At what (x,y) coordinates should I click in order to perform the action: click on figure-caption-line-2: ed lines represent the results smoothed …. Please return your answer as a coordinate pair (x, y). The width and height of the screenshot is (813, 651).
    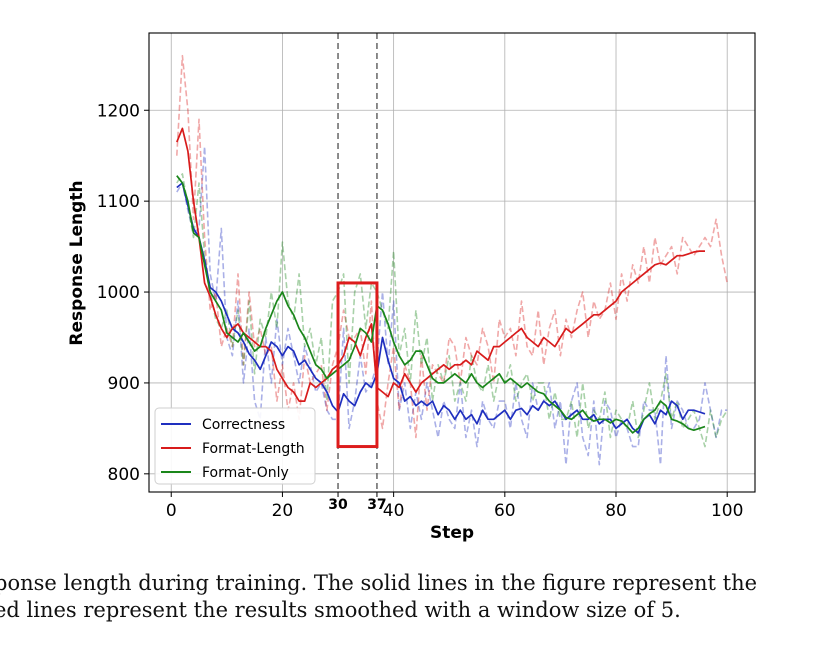
    Looking at the image, I should click on (340, 610).